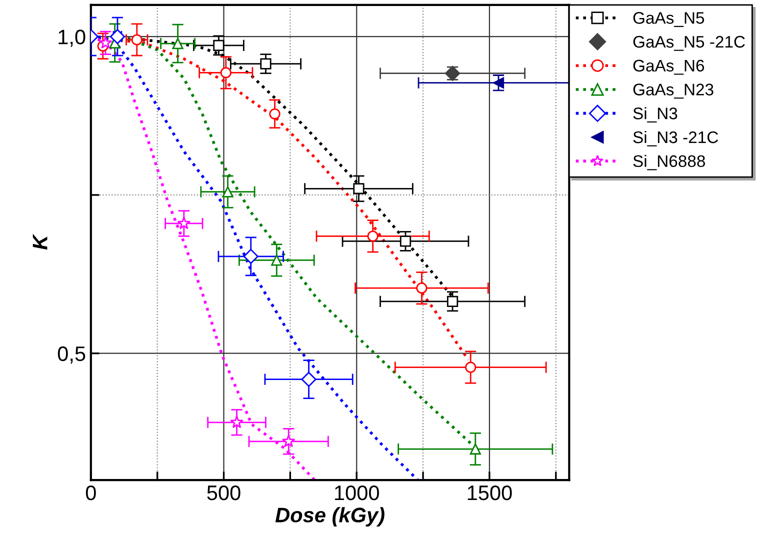 This screenshot has height=548, width=764. I want to click on legend-label: GaAs_N5 -21C, so click(689, 43).